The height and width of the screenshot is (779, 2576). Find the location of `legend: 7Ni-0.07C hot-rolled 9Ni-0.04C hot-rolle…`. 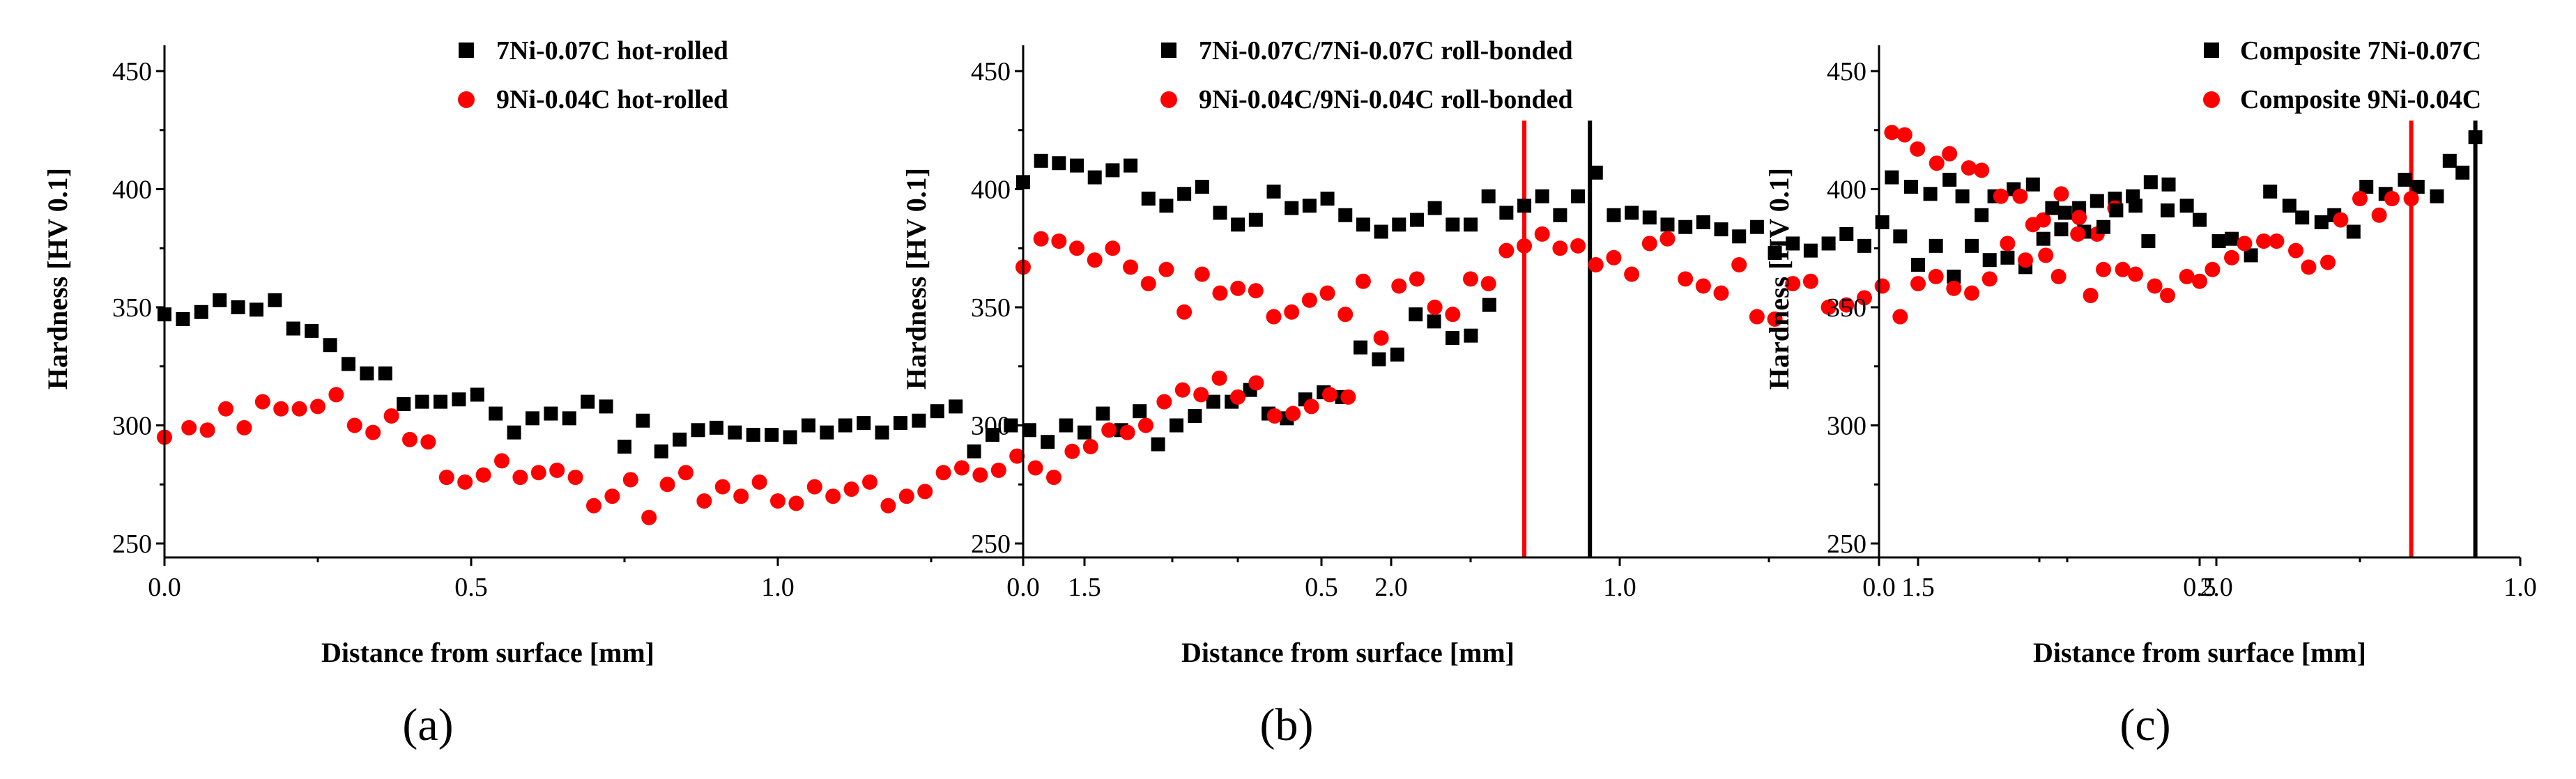

legend: 7Ni-0.07C hot-rolled 9Ni-0.04C hot-rolle… is located at coordinates (593, 75).